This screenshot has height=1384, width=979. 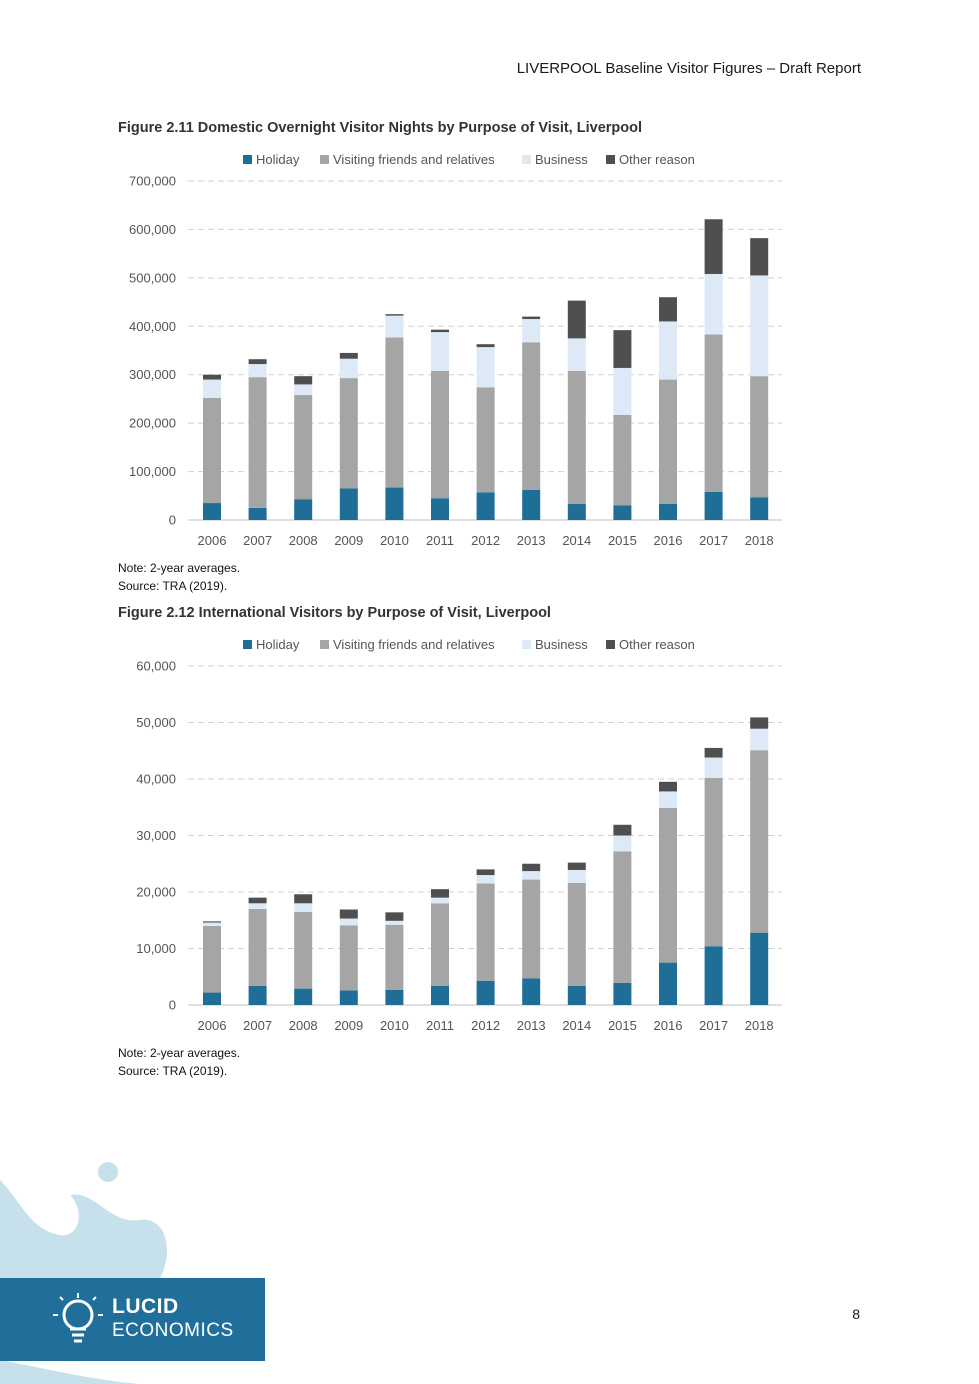 What do you see at coordinates (576, 437) in the screenshot?
I see `bar-segment-vfr-2014` at bounding box center [576, 437].